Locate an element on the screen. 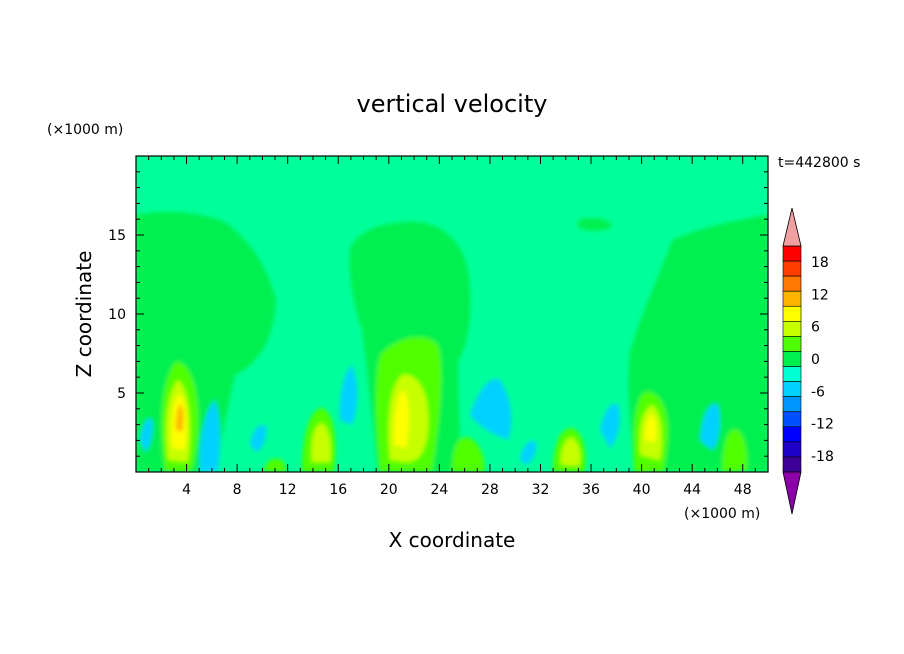  x-unit-label: (×1000 m) is located at coordinates (722, 514).